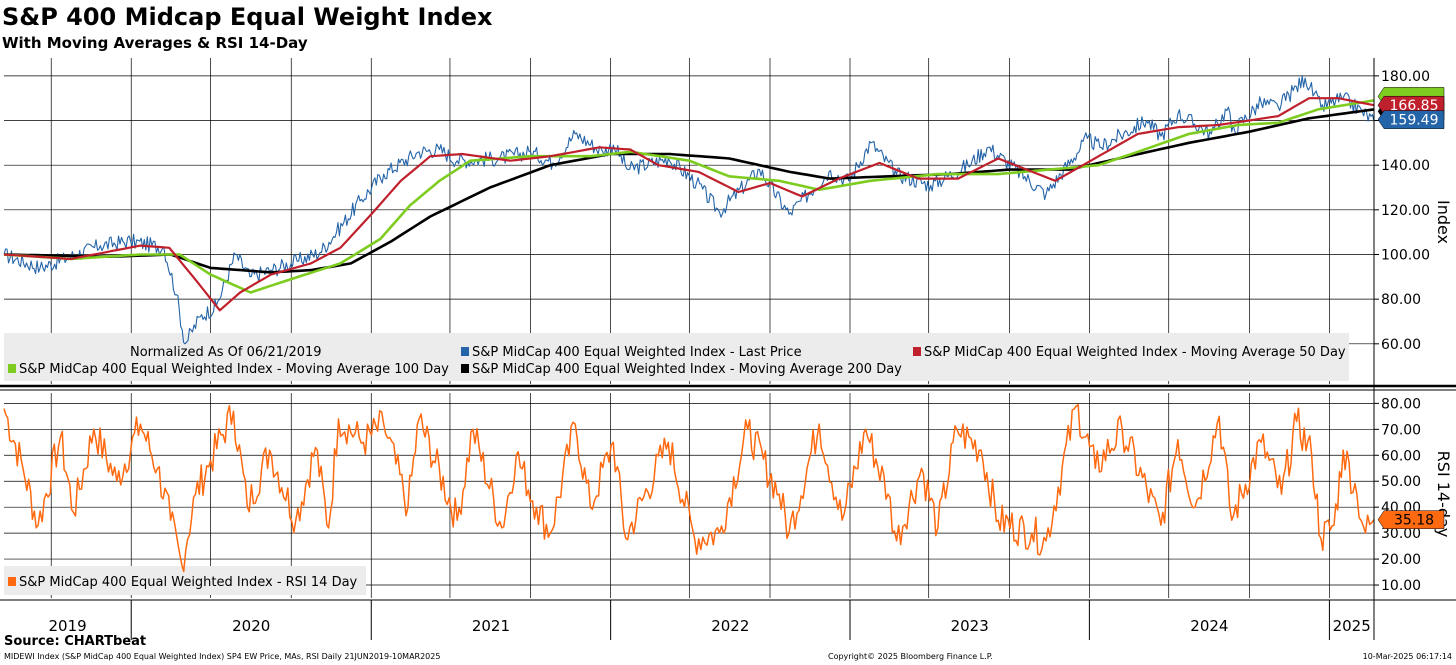  I want to click on x-year-label: 2020, so click(251, 626).